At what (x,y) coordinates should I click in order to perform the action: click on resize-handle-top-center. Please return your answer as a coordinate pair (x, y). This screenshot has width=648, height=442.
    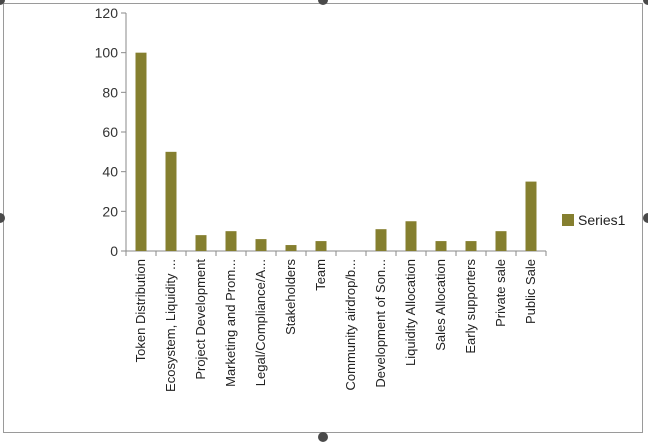
    Looking at the image, I should click on (323, 2).